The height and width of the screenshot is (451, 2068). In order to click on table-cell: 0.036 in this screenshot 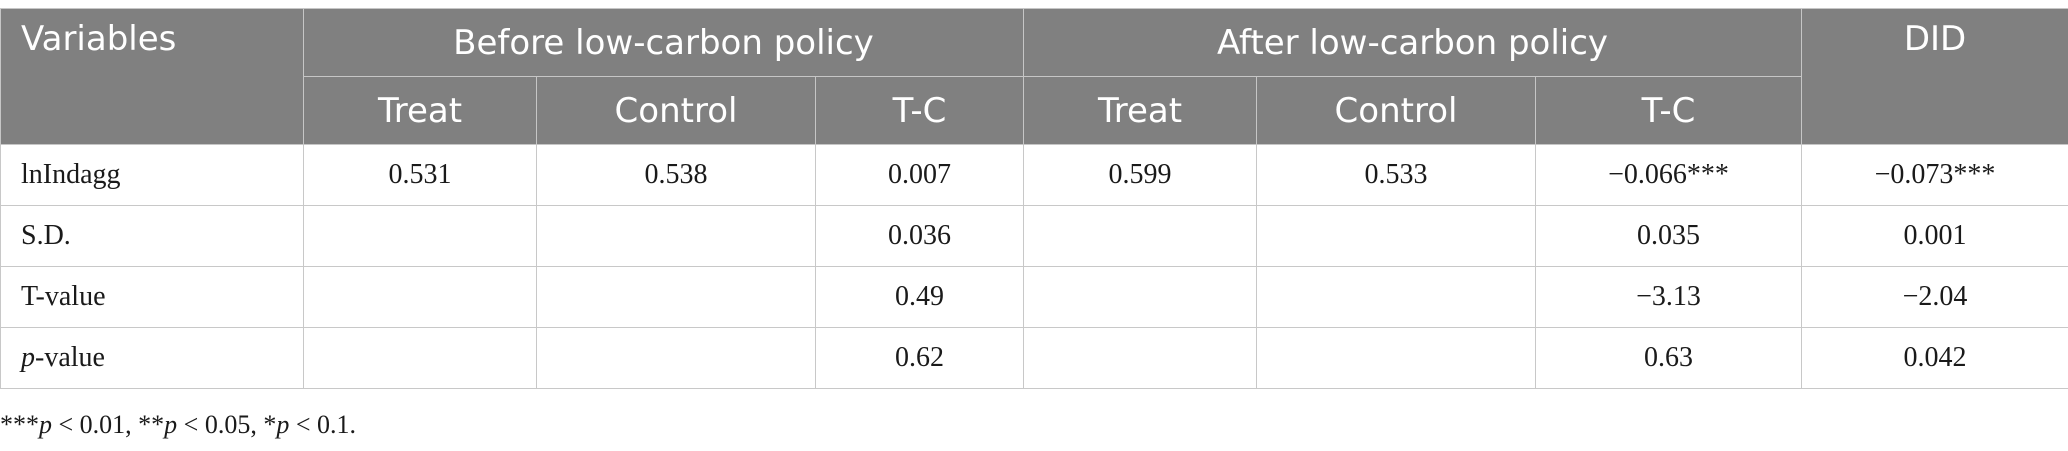, I will do `click(919, 236)`.